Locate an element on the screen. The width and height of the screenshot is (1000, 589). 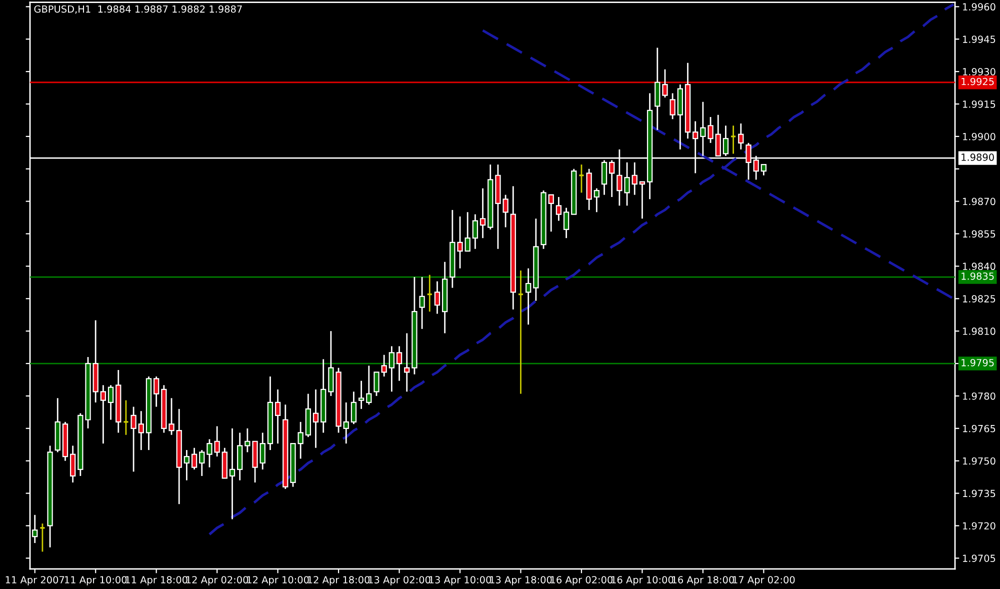
y-tick-label: 1.9855 is located at coordinates (979, 234).